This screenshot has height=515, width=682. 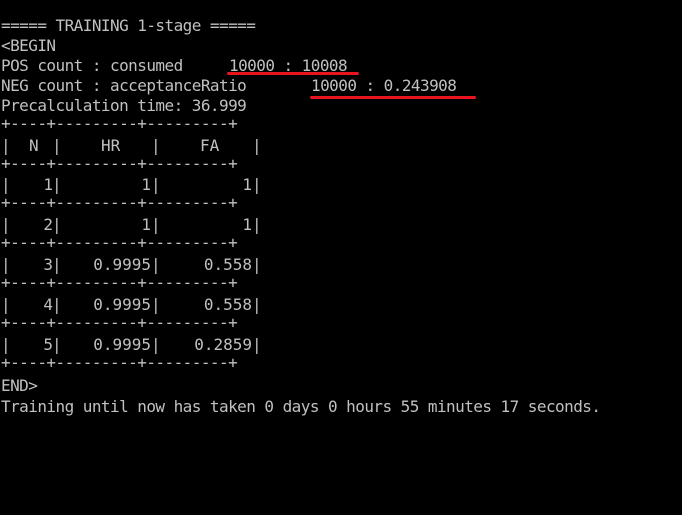 What do you see at coordinates (34, 146) in the screenshot?
I see `header-n: N` at bounding box center [34, 146].